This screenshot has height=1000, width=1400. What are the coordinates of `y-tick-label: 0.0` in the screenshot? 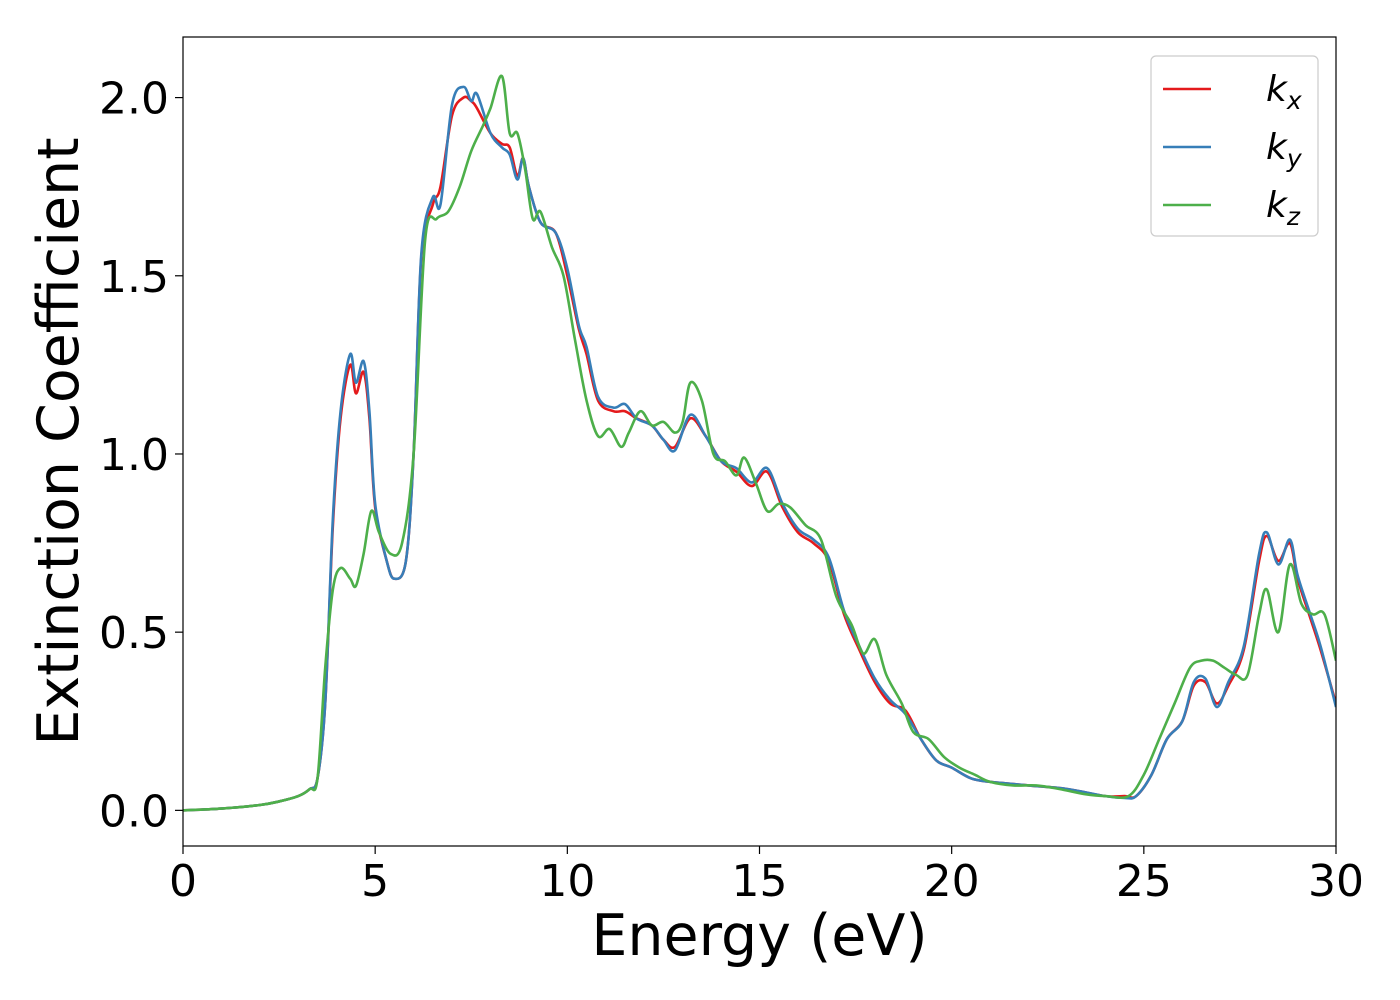 It's located at (134, 811).